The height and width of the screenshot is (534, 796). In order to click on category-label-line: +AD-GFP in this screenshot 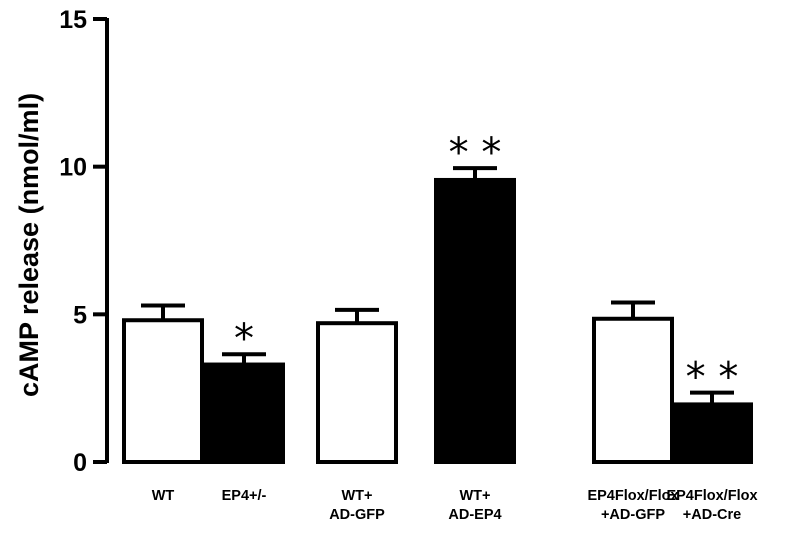, I will do `click(633, 515)`.